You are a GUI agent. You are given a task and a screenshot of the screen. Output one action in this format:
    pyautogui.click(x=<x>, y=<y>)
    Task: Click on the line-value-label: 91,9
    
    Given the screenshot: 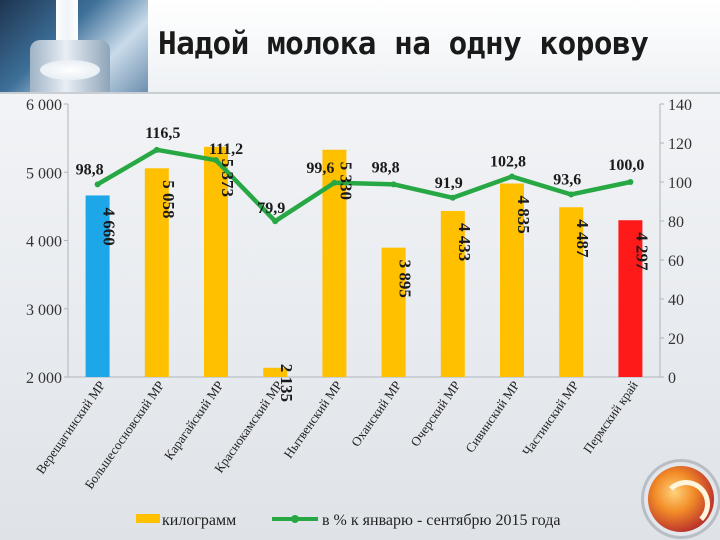 What is the action you would take?
    pyautogui.click(x=449, y=183)
    